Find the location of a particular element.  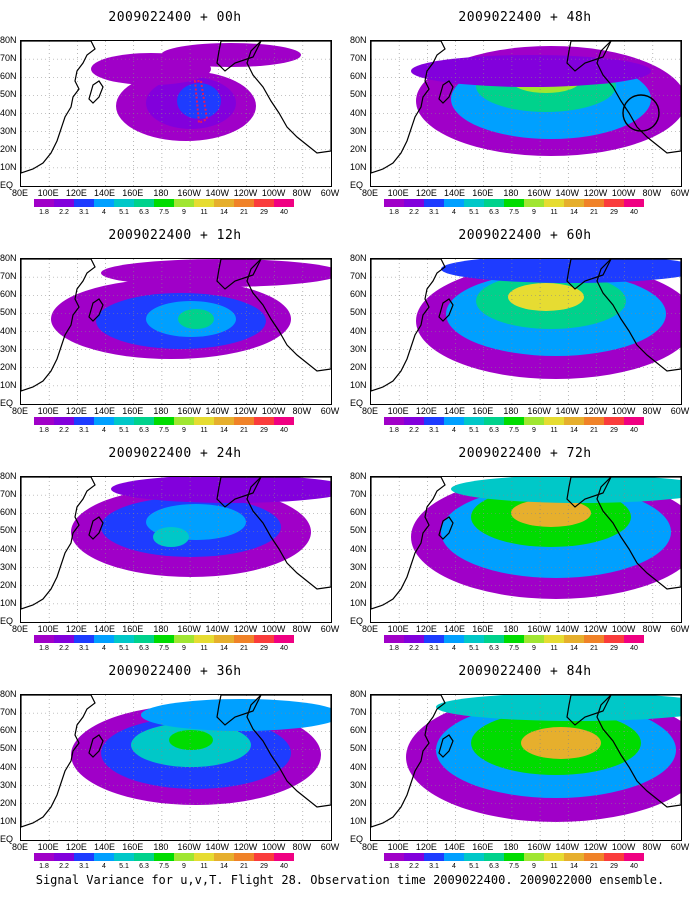

colorbar-tick-label: 2.2 is located at coordinates (414, 212).